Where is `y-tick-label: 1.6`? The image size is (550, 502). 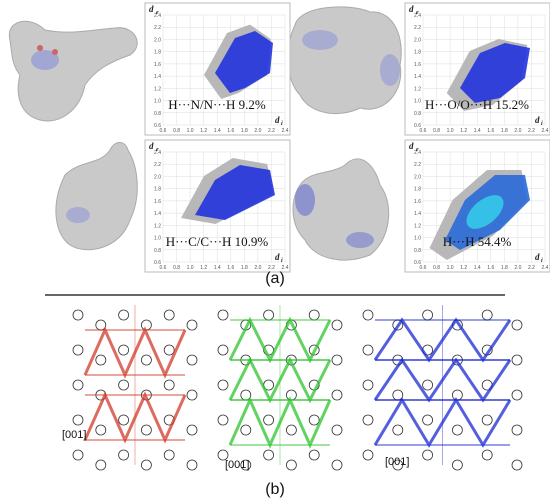
y-tick-label: 1.6 is located at coordinates (157, 202).